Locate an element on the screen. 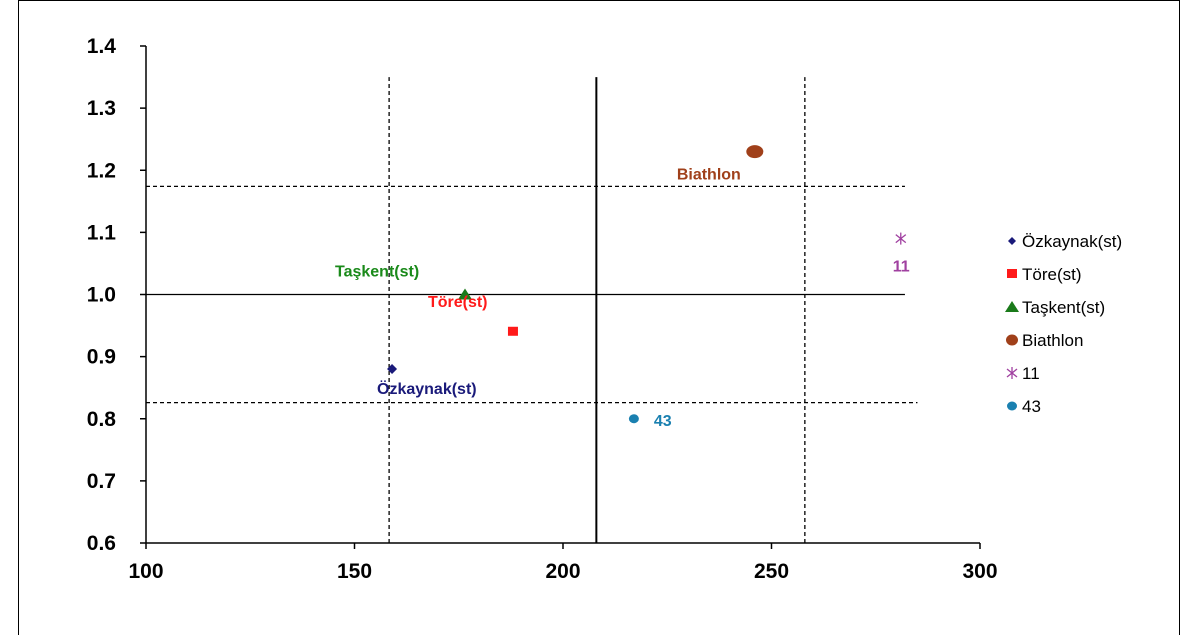 The height and width of the screenshot is (635, 1184). data-label: Taşkent(st) is located at coordinates (377, 272).